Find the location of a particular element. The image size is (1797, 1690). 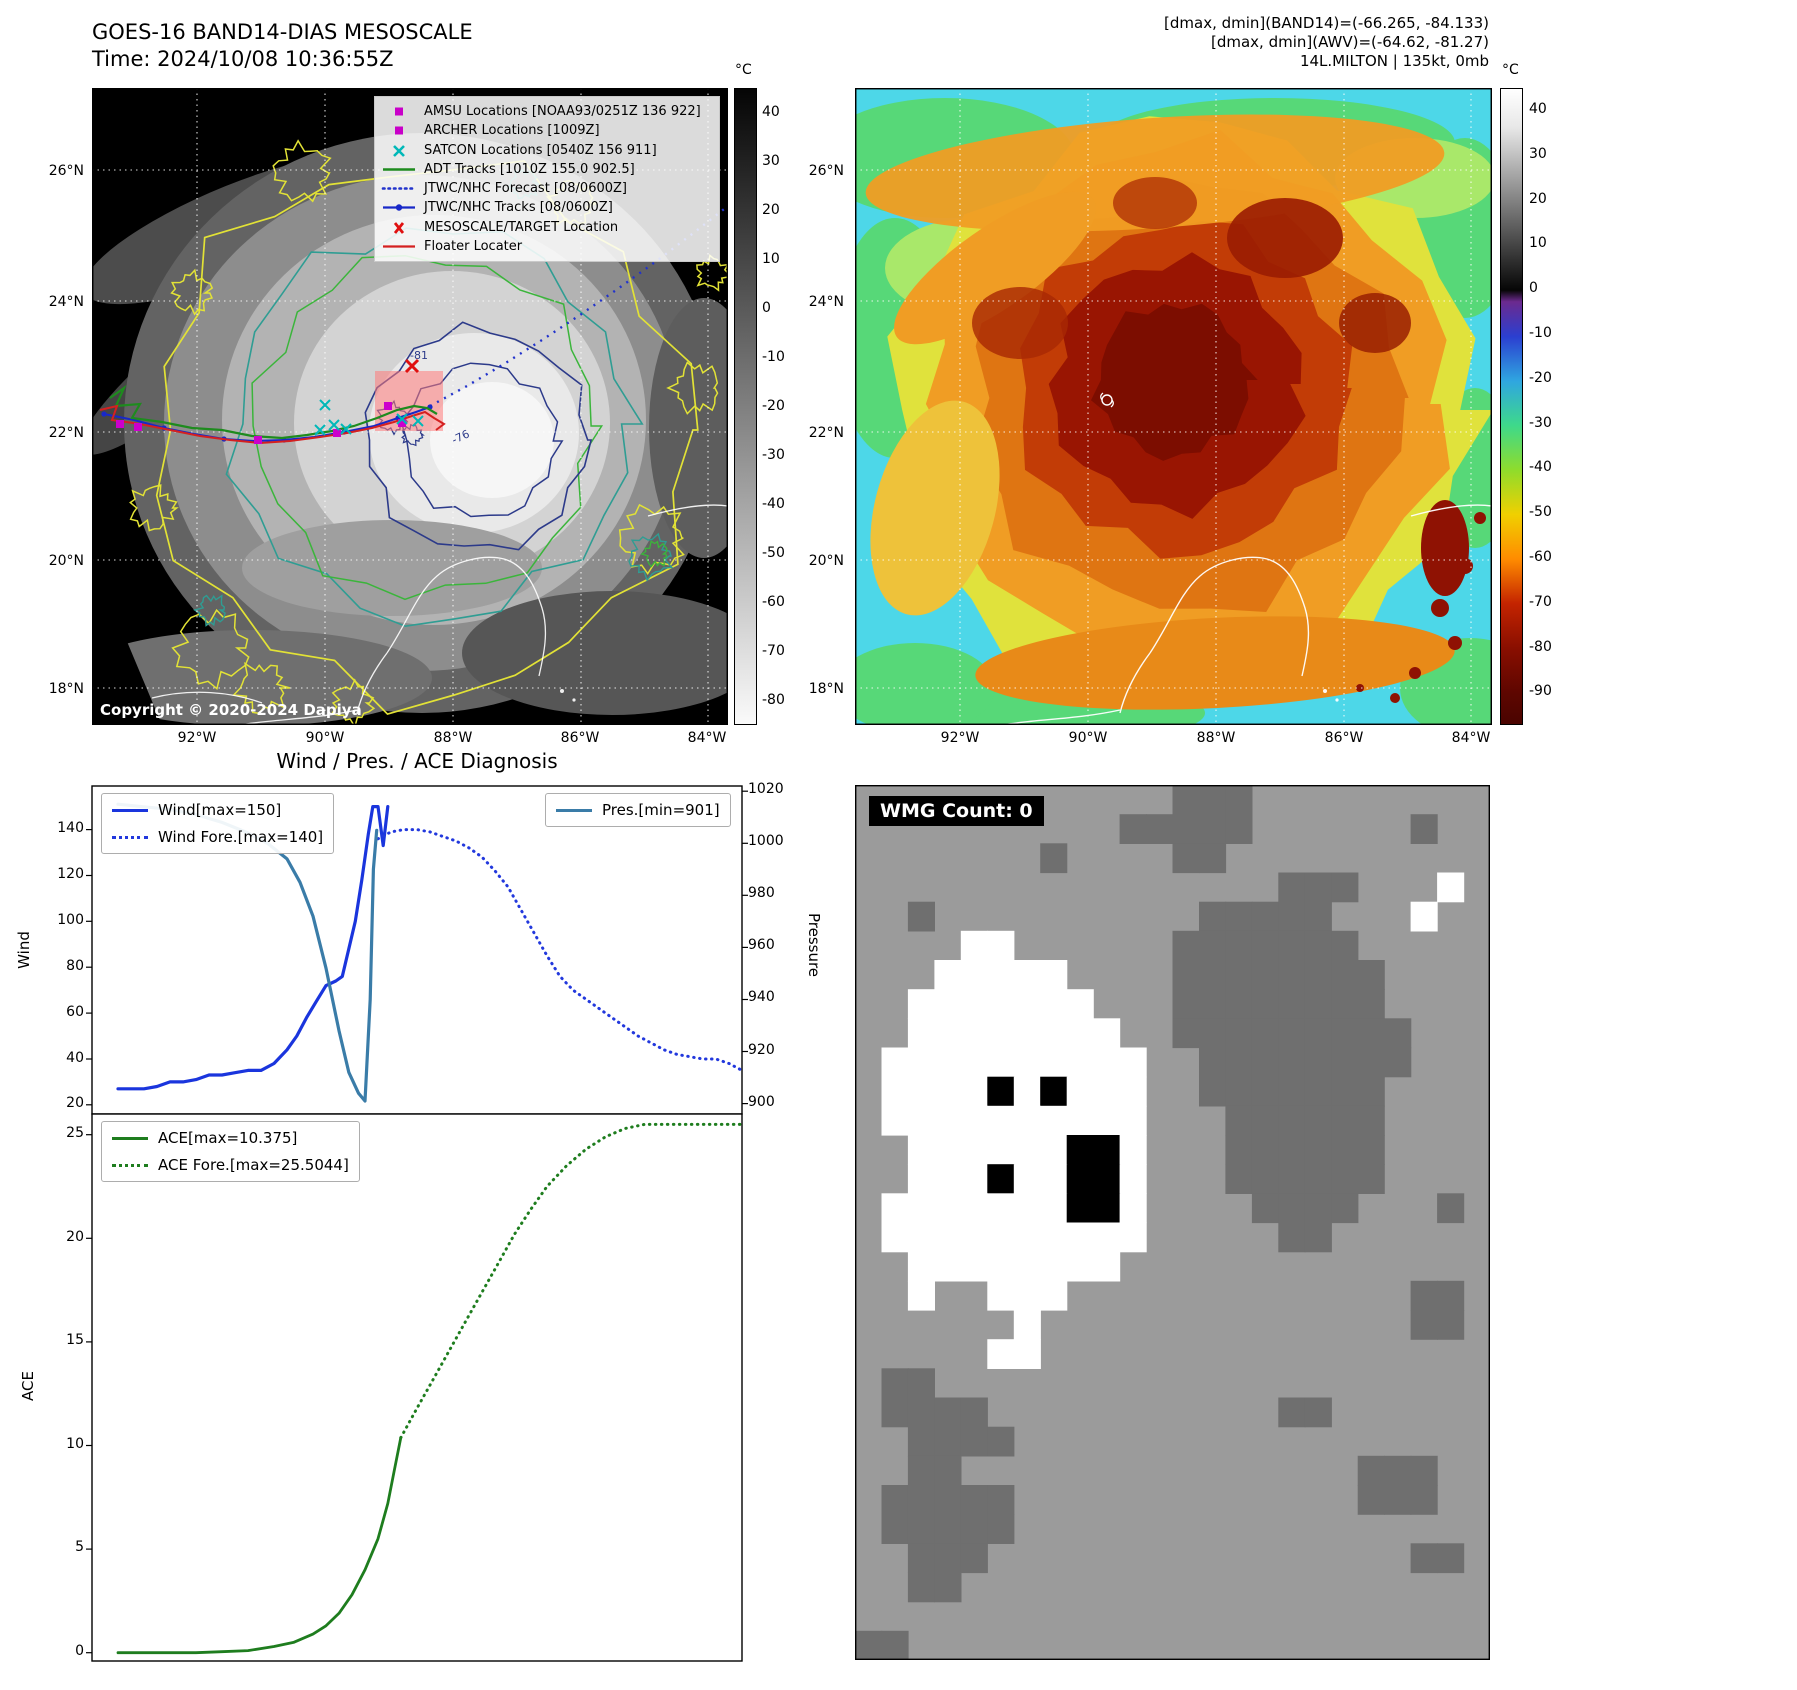

linedot-blue-icon is located at coordinates (399, 207).